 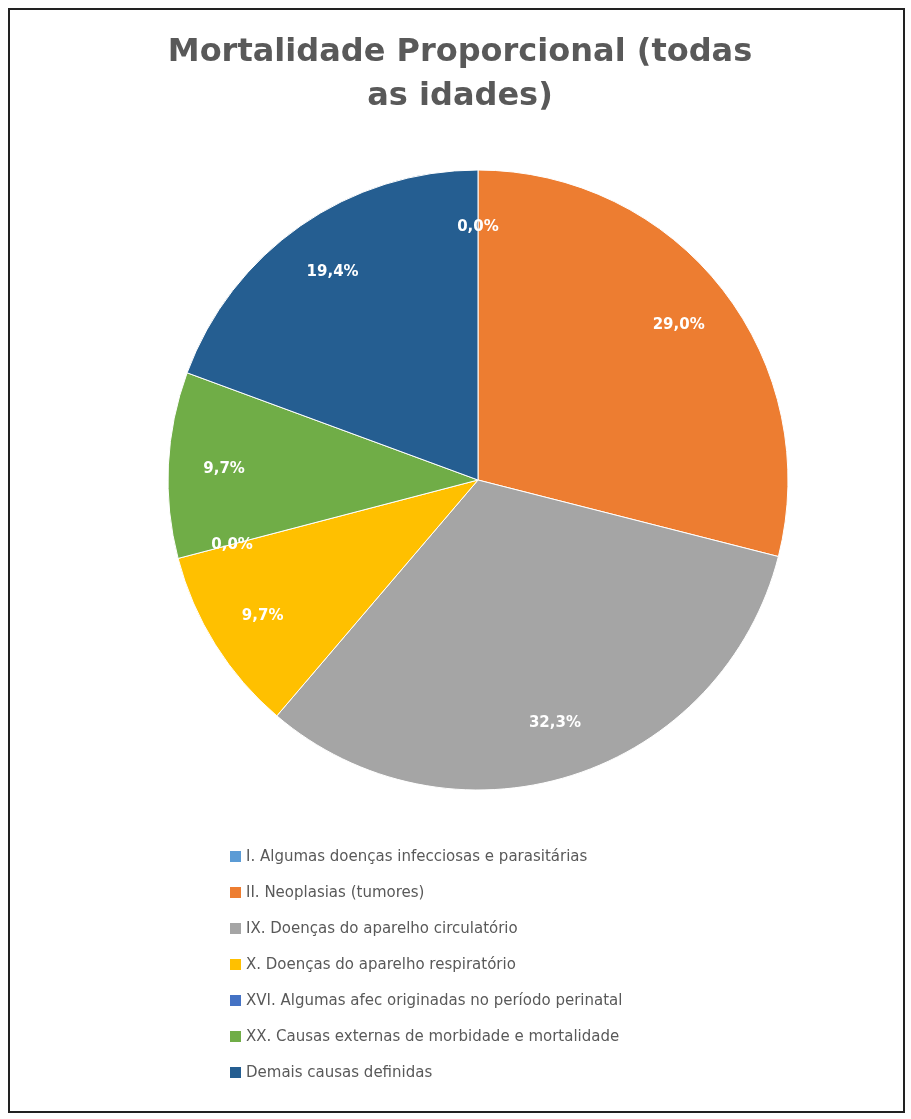 I want to click on text: 0,0%, so click(x=478, y=225).